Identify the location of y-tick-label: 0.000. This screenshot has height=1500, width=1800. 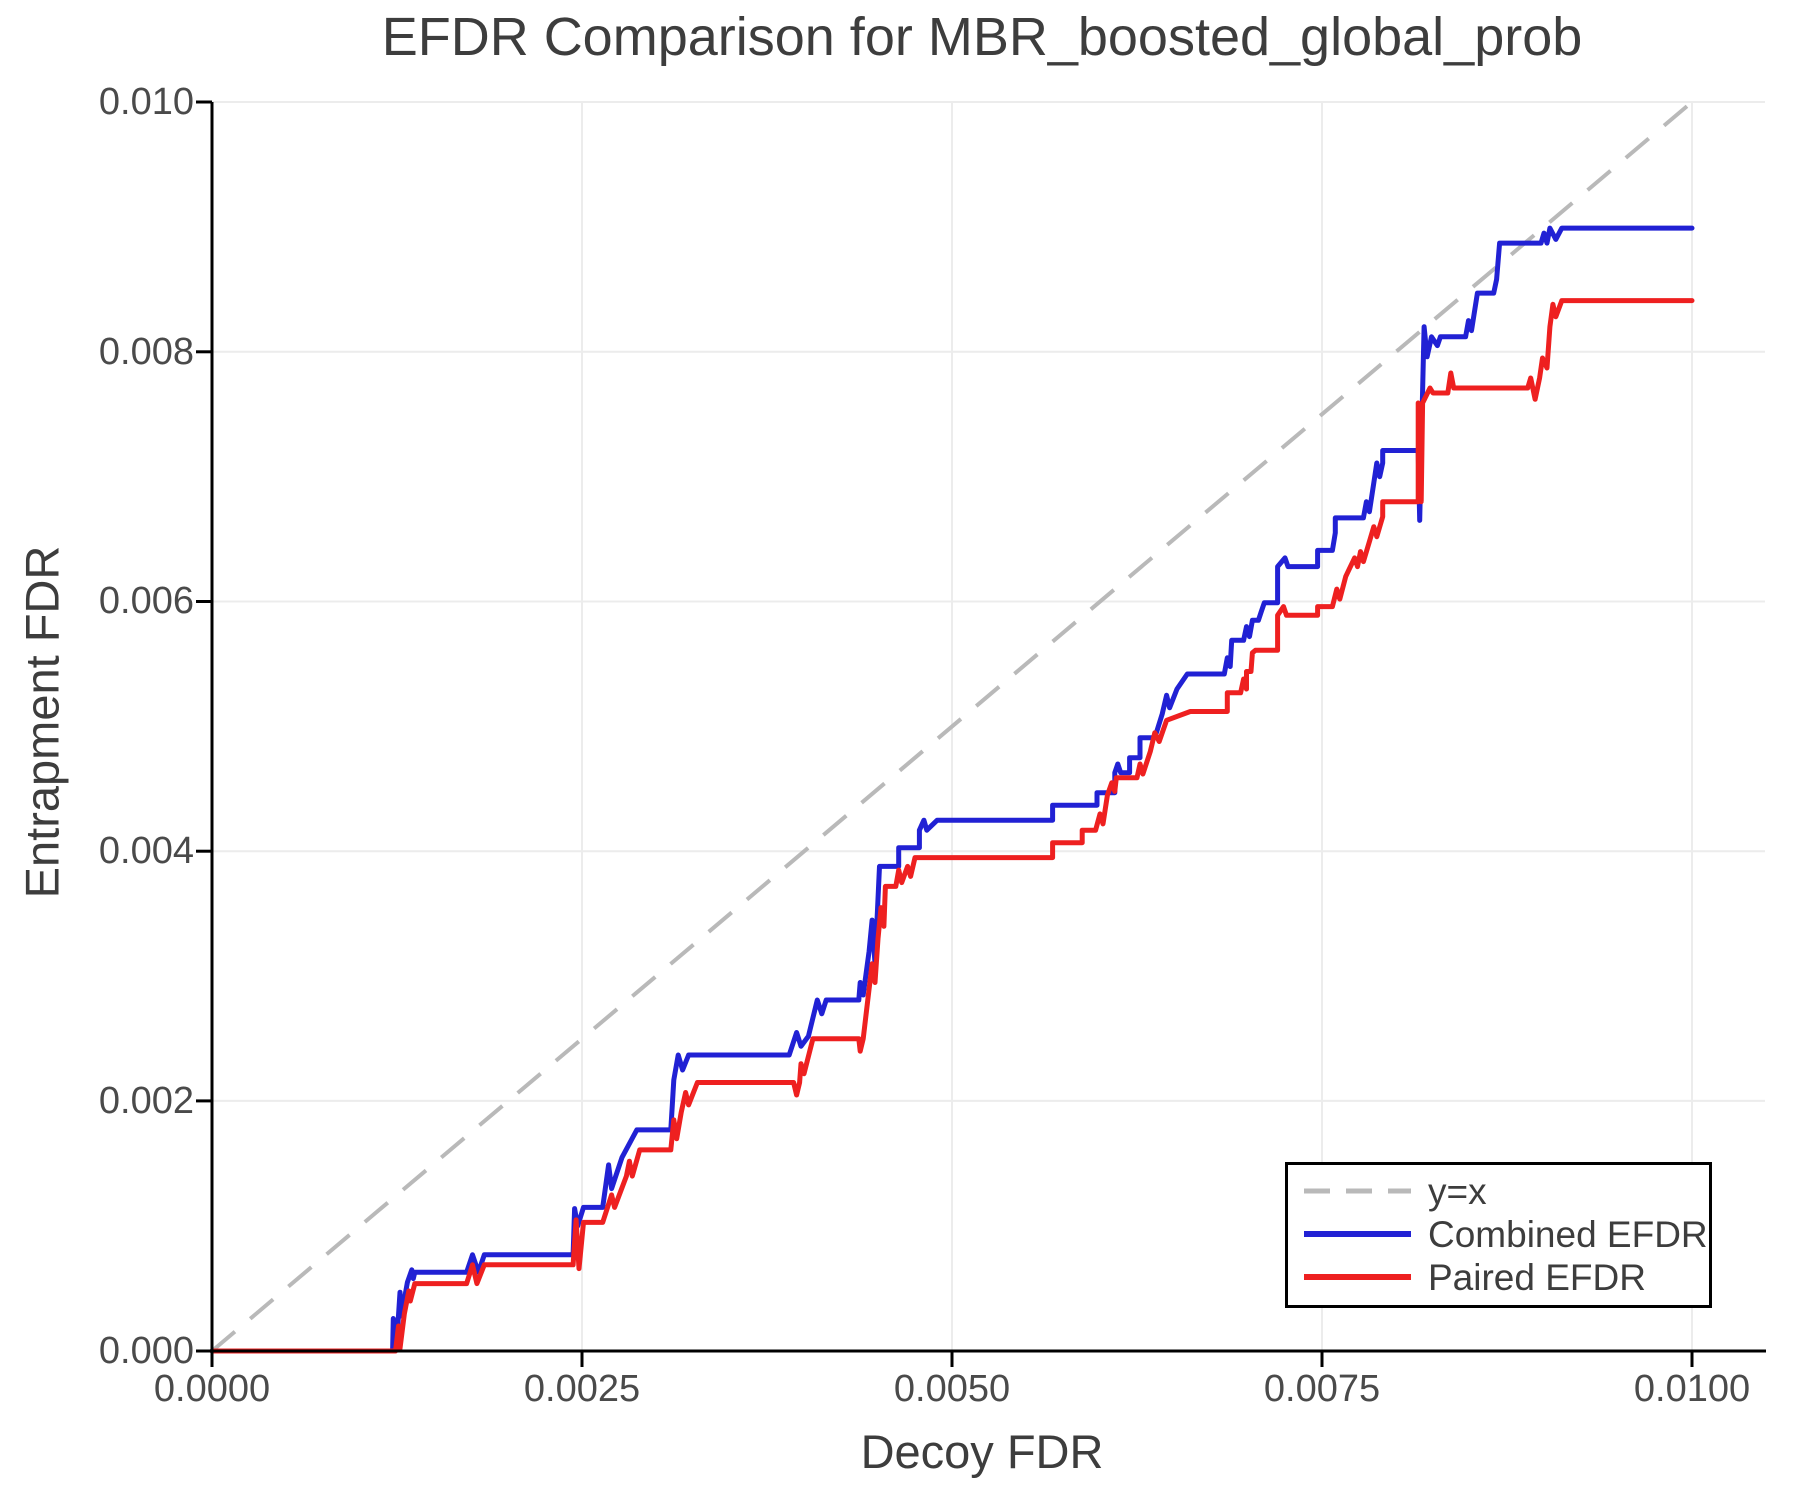
(146, 1351).